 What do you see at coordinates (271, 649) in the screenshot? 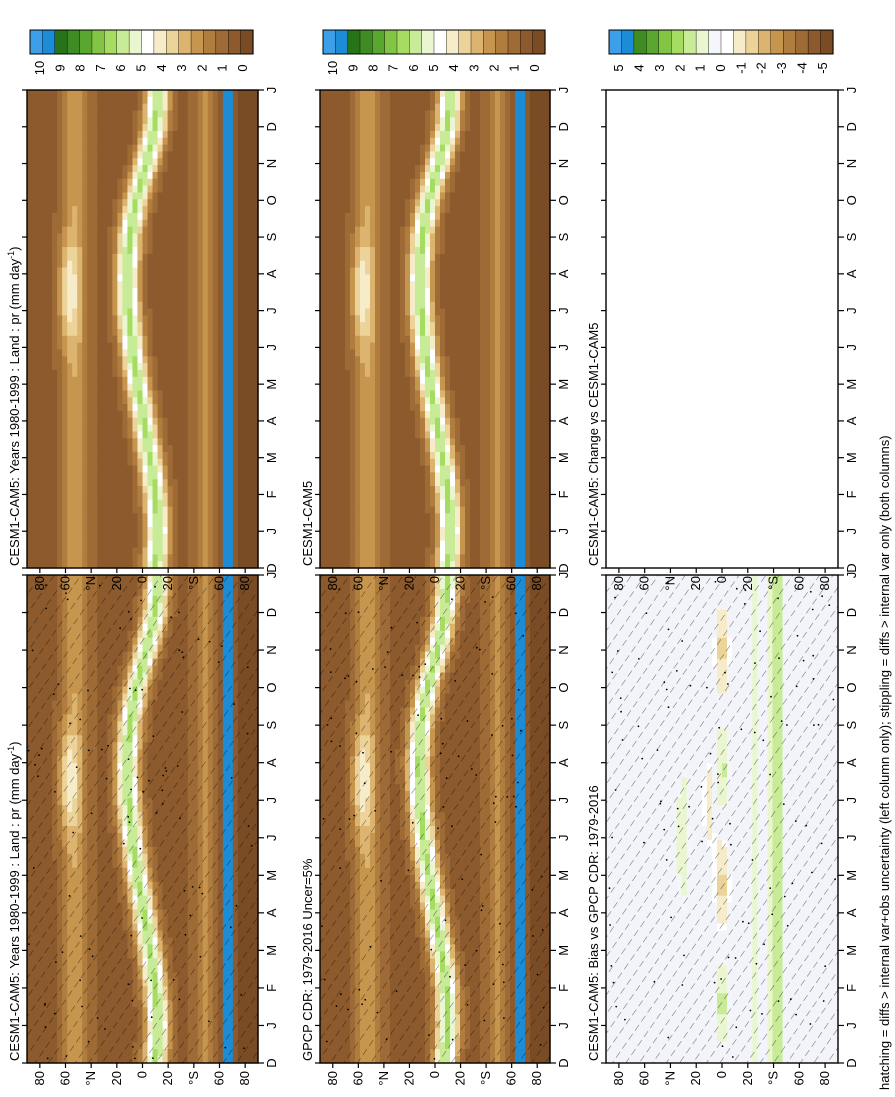
I see `month-tick-label: N` at bounding box center [271, 649].